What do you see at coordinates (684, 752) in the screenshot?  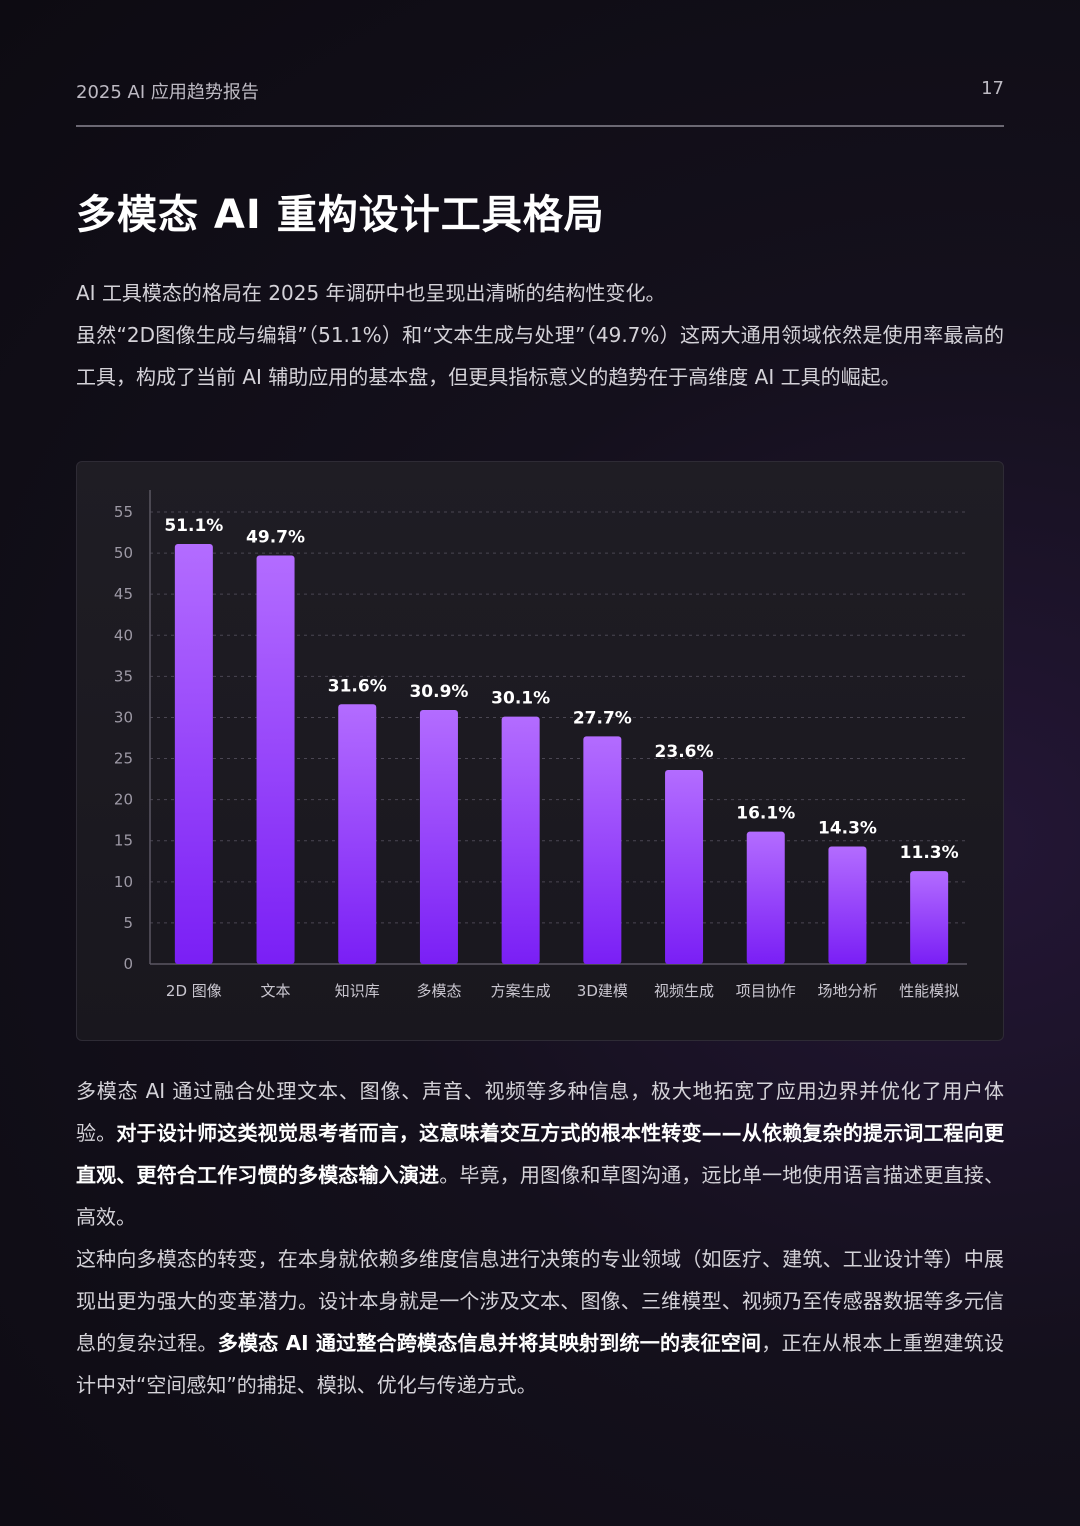 I see `bar-value-label-7: 23.6%` at bounding box center [684, 752].